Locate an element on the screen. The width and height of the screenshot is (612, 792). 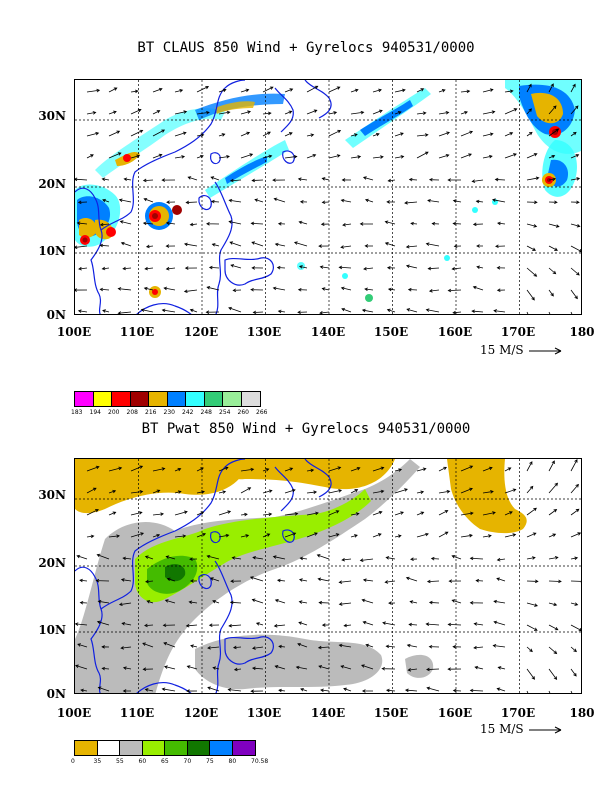
lon-label: 140E is located at coordinates (328, 332).